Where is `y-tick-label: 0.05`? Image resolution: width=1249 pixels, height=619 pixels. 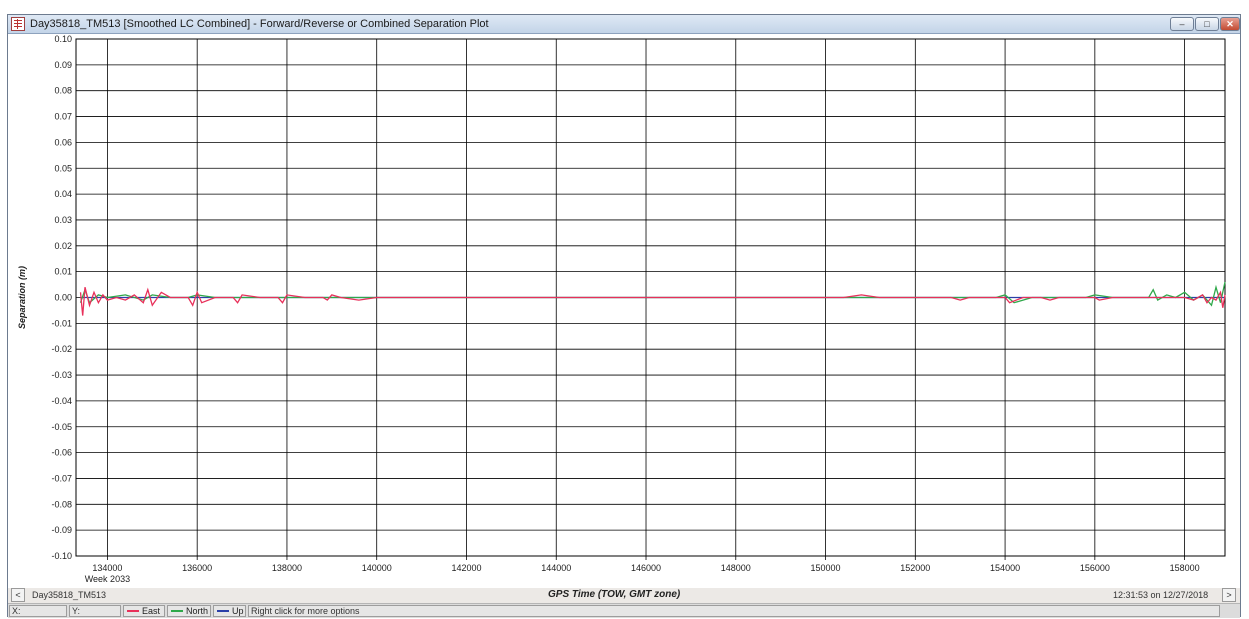 y-tick-label: 0.05 is located at coordinates (63, 168).